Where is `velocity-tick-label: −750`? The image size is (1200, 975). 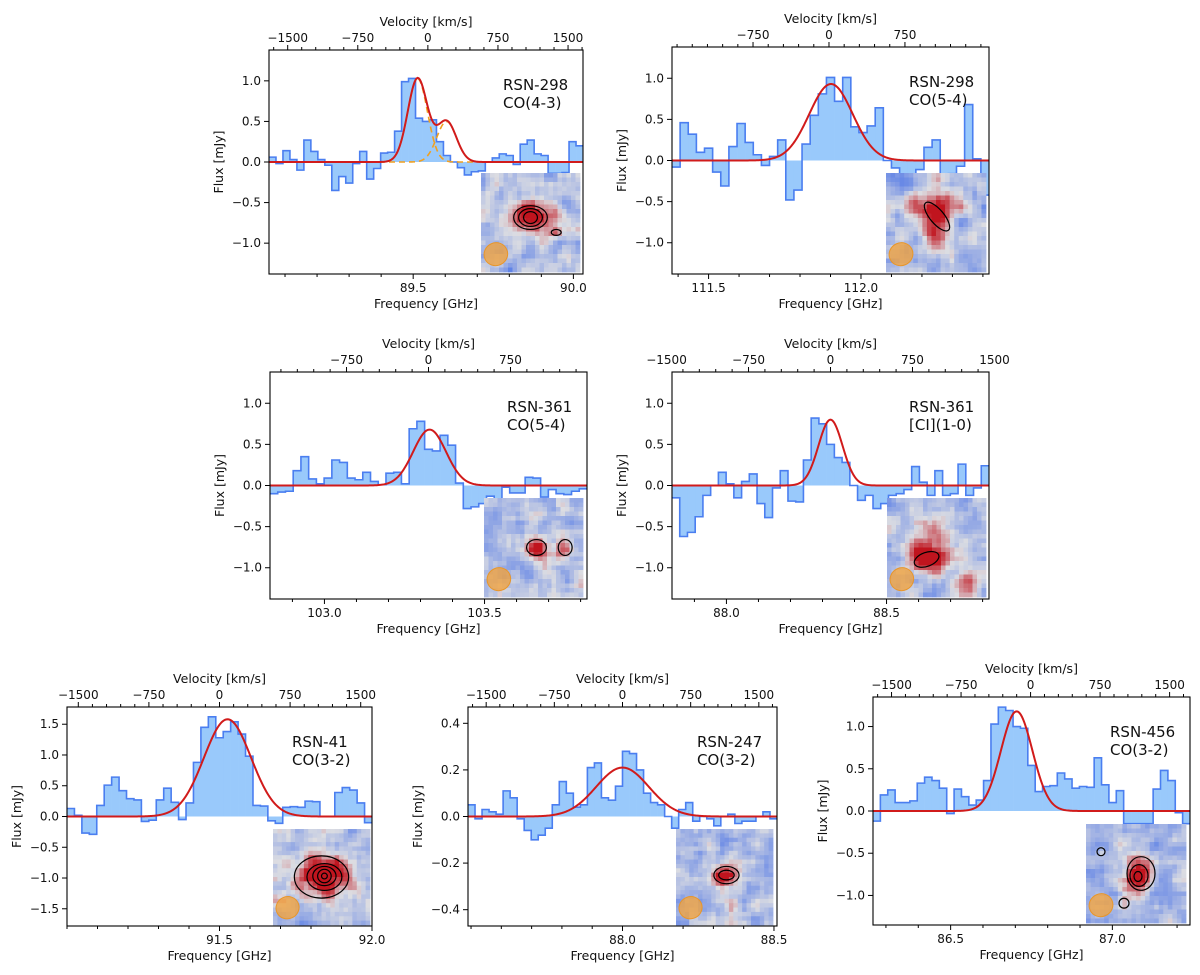 velocity-tick-label: −750 is located at coordinates (346, 360).